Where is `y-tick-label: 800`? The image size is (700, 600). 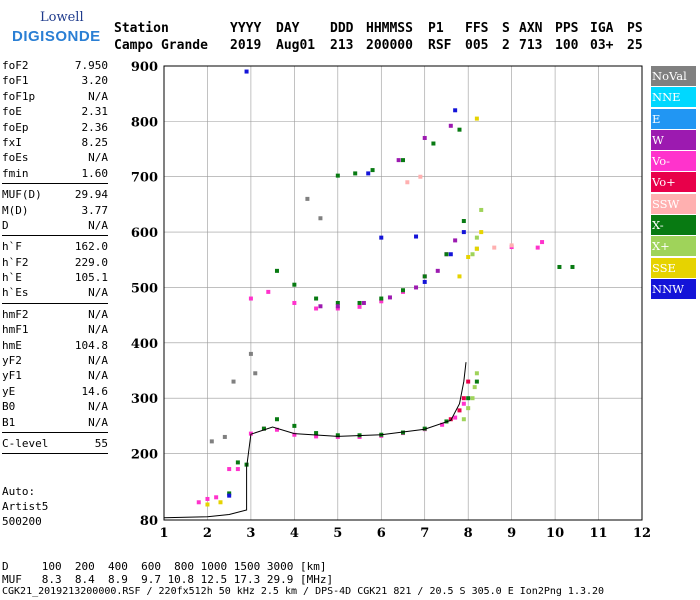 y-tick-label: 800 is located at coordinates (144, 122).